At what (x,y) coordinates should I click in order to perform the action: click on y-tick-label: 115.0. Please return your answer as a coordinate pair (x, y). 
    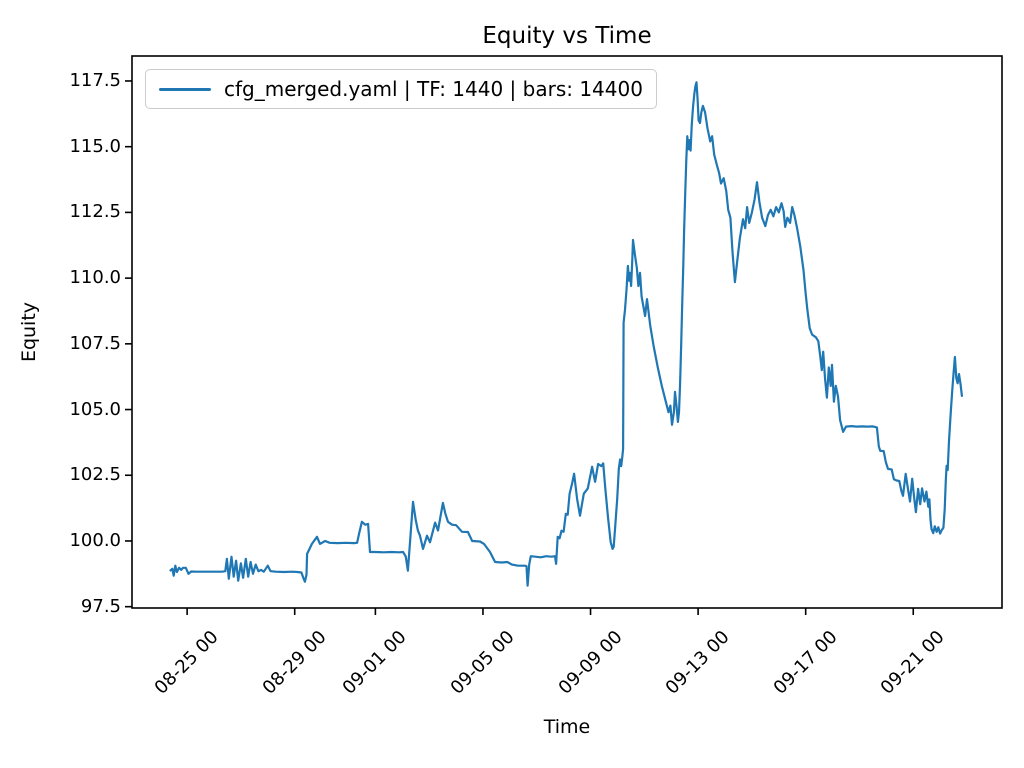
    Looking at the image, I should click on (95, 146).